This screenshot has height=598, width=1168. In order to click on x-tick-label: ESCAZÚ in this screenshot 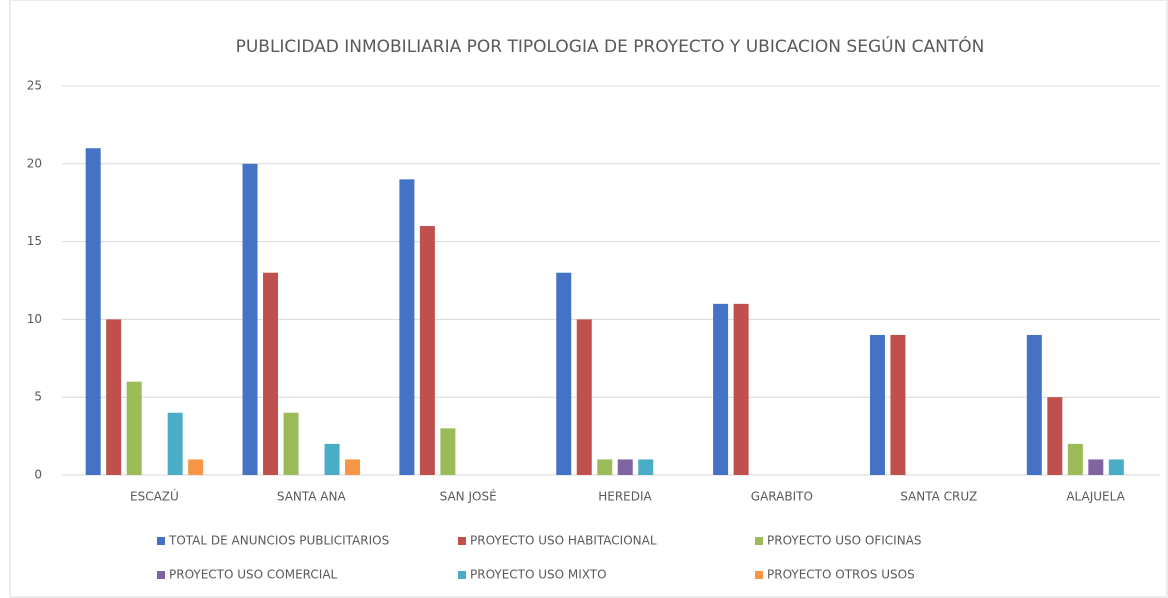, I will do `click(154, 496)`.